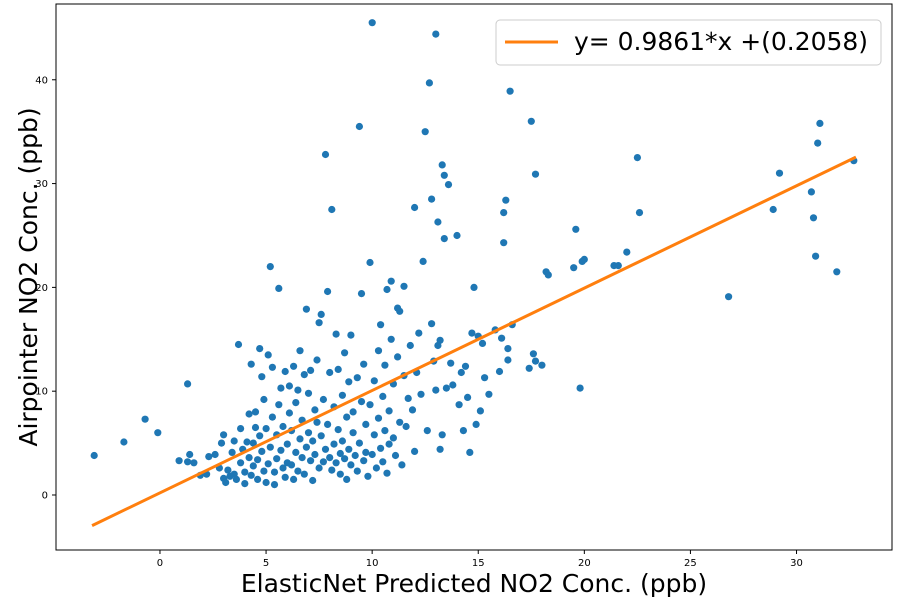 The image size is (899, 607). Describe the element at coordinates (28, 276) in the screenshot. I see `y-axis-label: Airpointer NO2 Conc. (ppb)` at that location.